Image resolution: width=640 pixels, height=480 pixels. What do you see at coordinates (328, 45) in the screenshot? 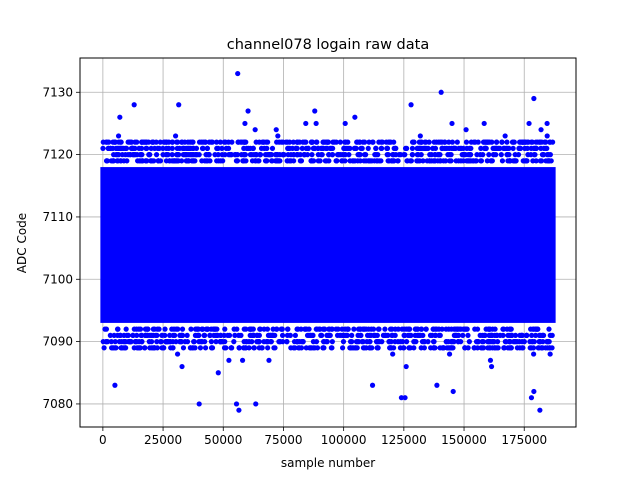
I see `chart-title: channel078 logain raw data` at bounding box center [328, 45].